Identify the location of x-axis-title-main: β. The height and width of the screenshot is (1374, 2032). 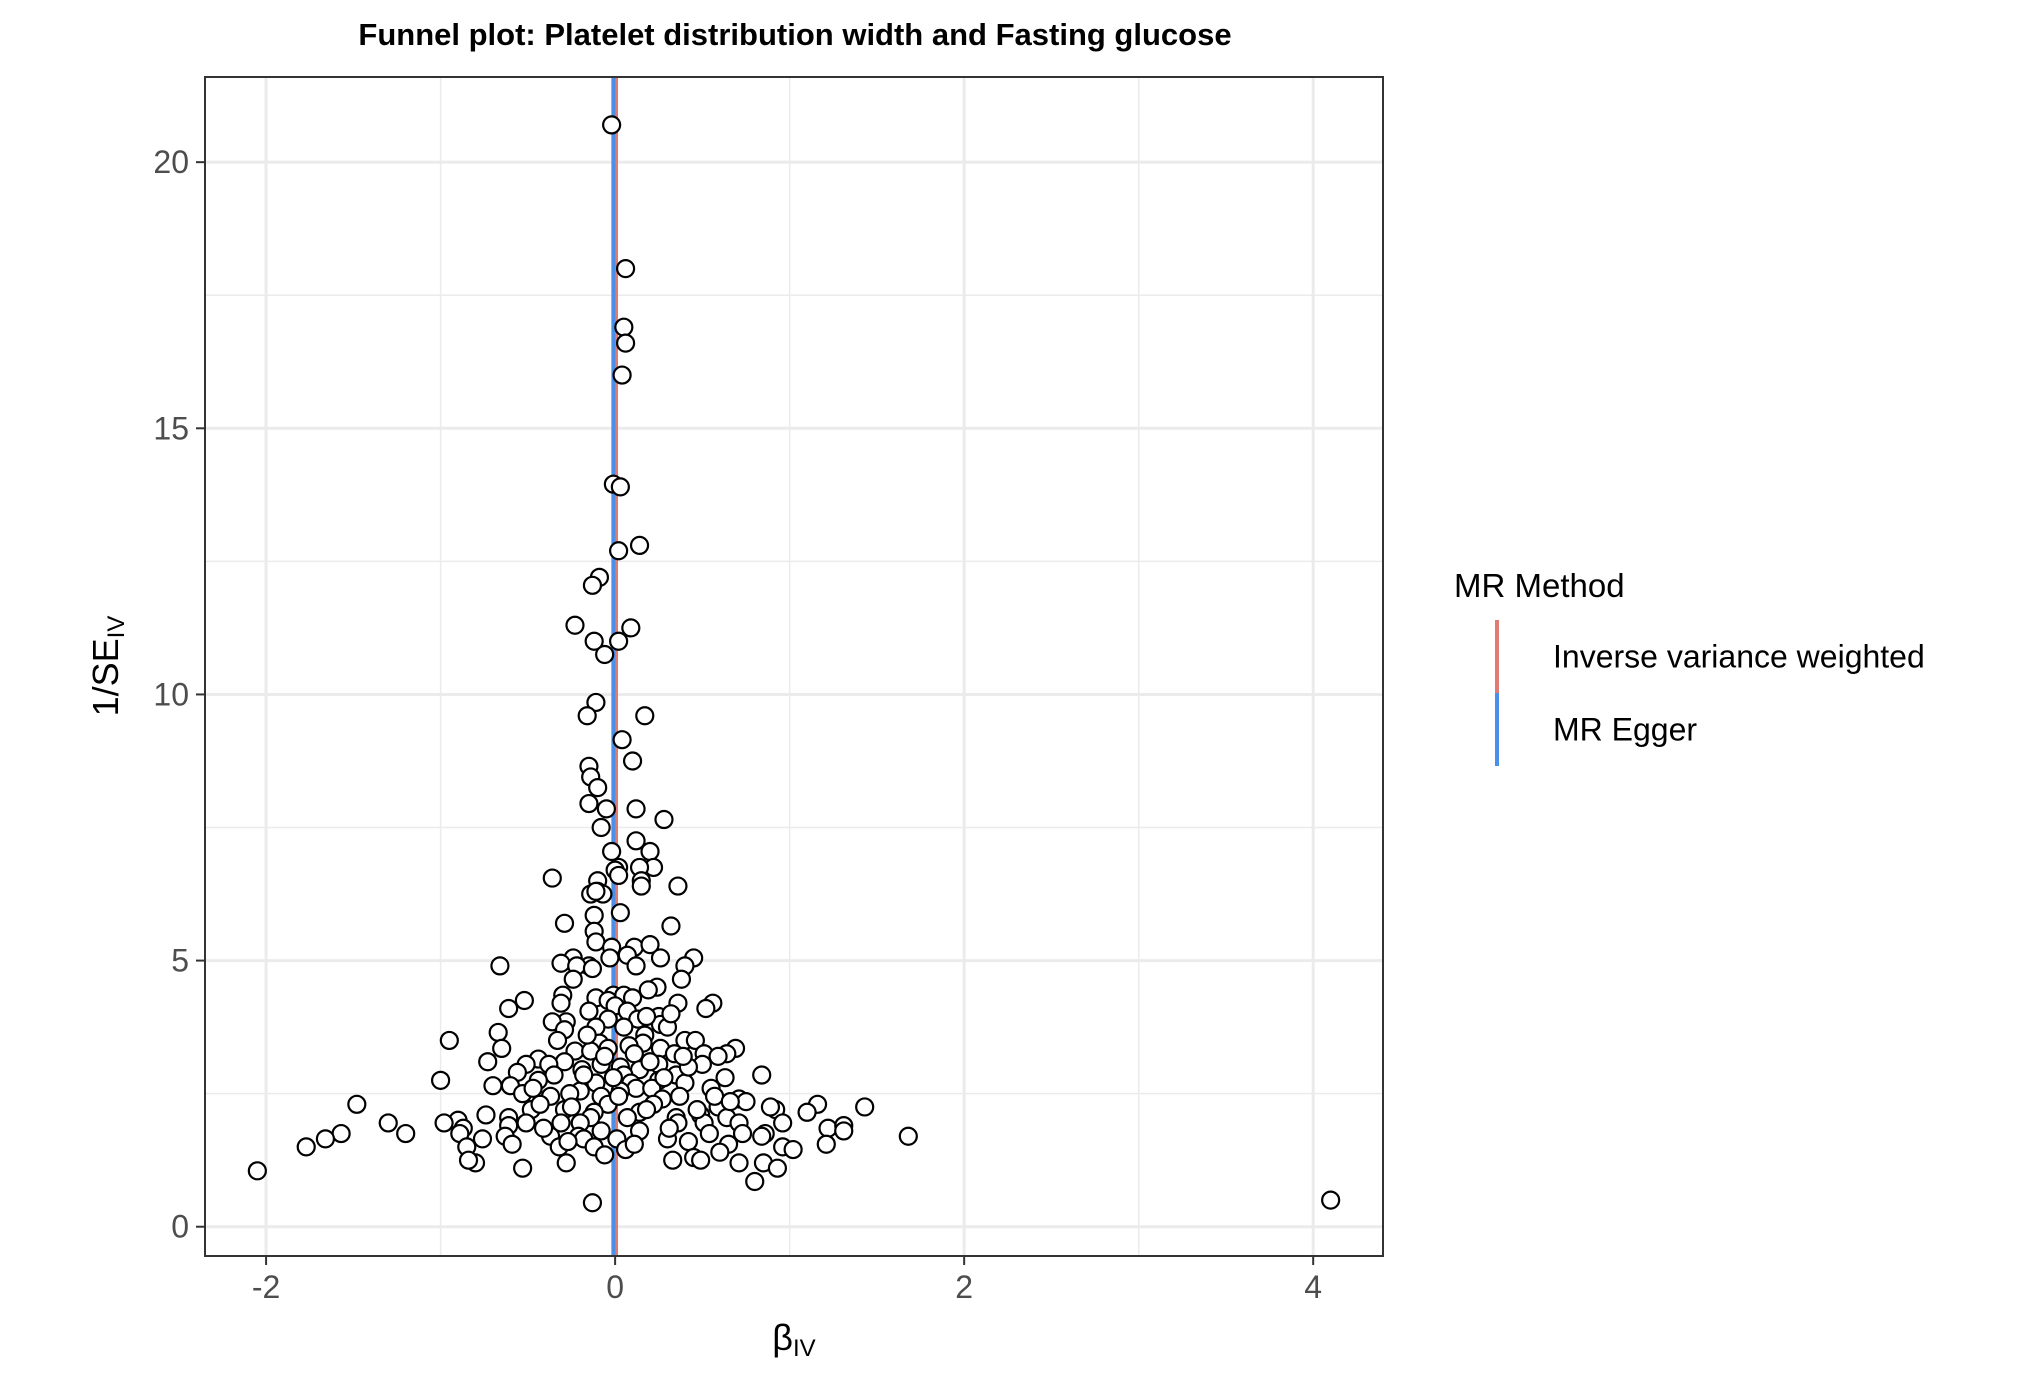
(782, 1337).